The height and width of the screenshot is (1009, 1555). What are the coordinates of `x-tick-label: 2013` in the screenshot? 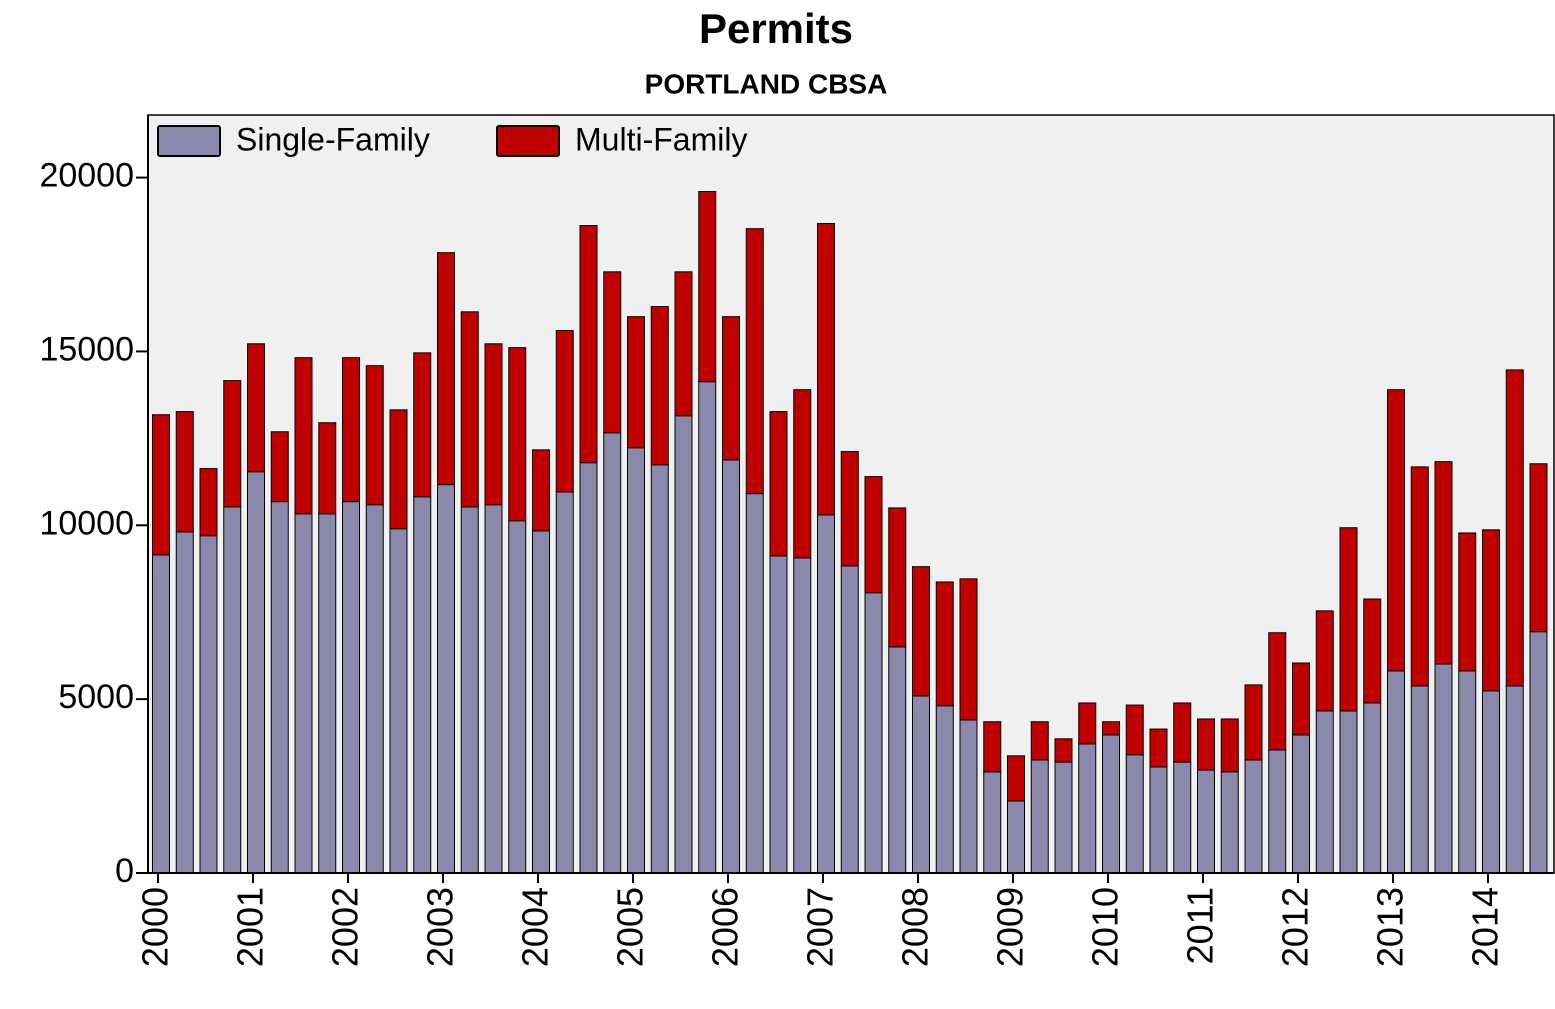 It's located at (1390, 927).